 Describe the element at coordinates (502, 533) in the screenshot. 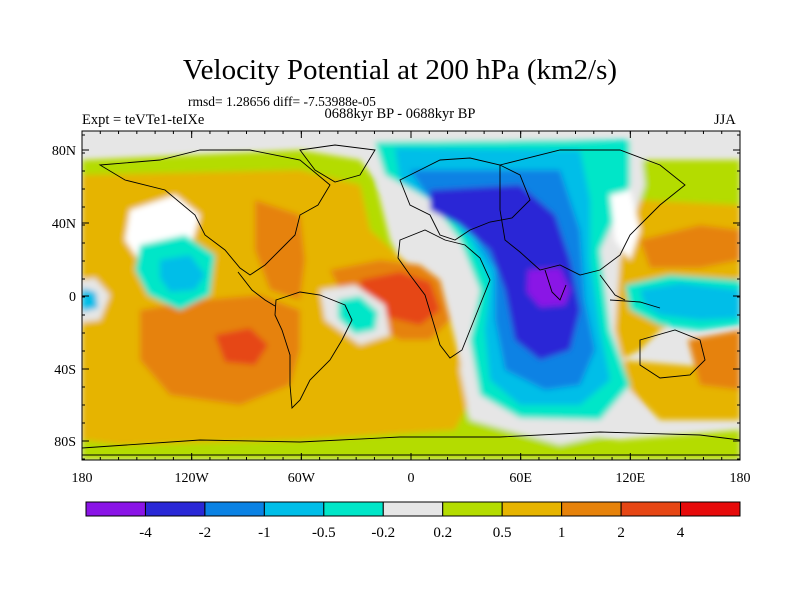

I see `colorbar-label: 0.5` at that location.